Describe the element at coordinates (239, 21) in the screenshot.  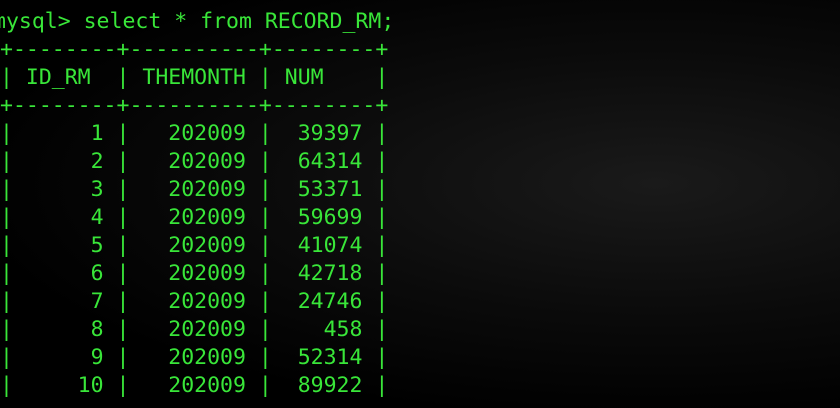
I see `sql-command: select * from RECORD_RM;` at that location.